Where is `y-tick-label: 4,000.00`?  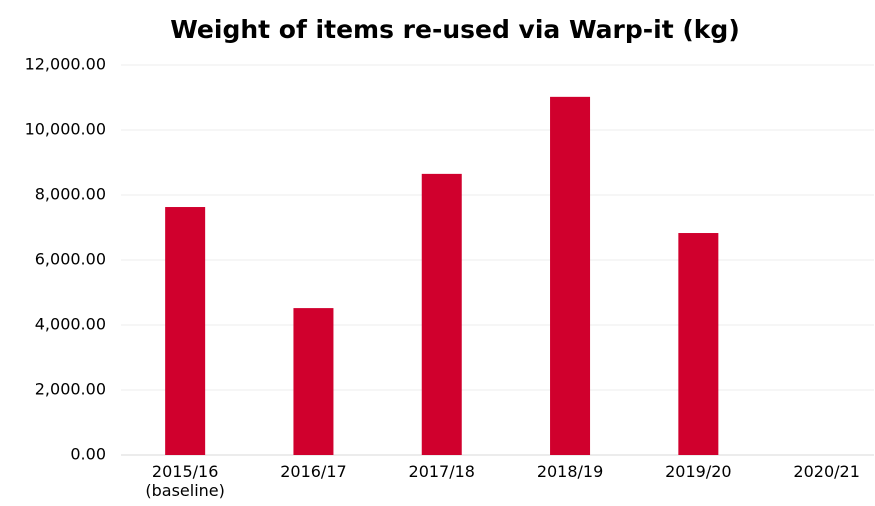
y-tick-label: 4,000.00 is located at coordinates (70, 324).